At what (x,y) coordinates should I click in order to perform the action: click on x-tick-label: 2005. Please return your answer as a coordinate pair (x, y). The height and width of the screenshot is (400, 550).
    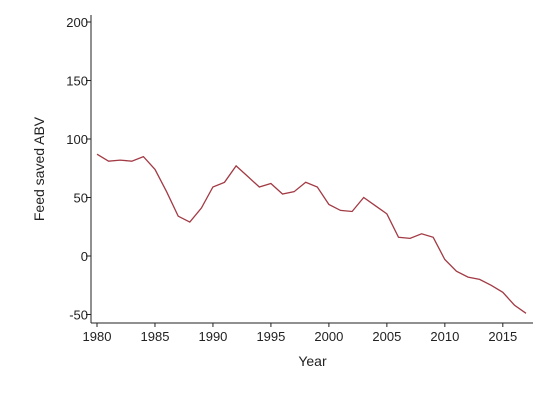
    Looking at the image, I should click on (386, 336).